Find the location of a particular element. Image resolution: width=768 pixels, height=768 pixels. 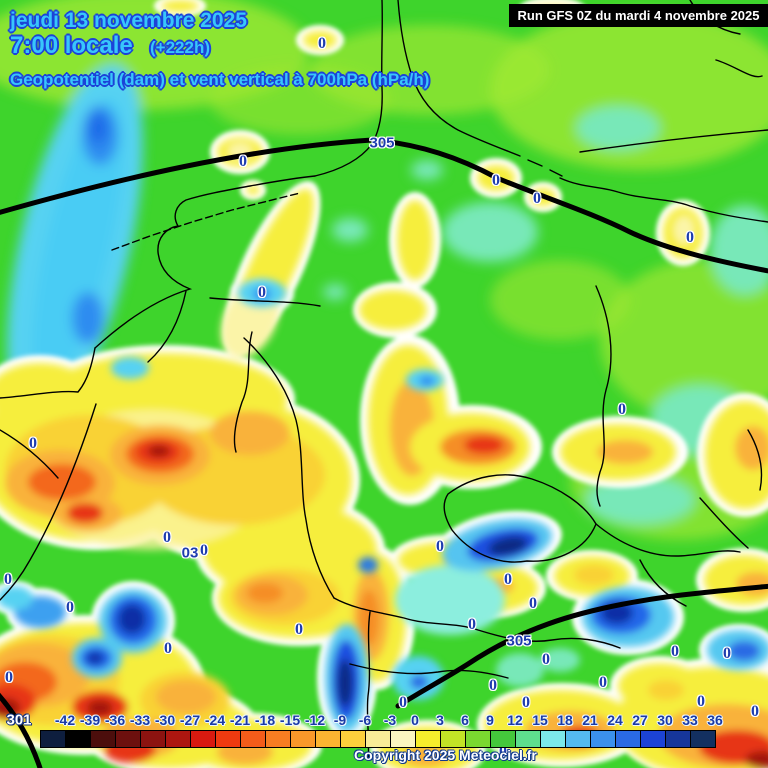

colorbar-tick: -3 is located at coordinates (390, 720).